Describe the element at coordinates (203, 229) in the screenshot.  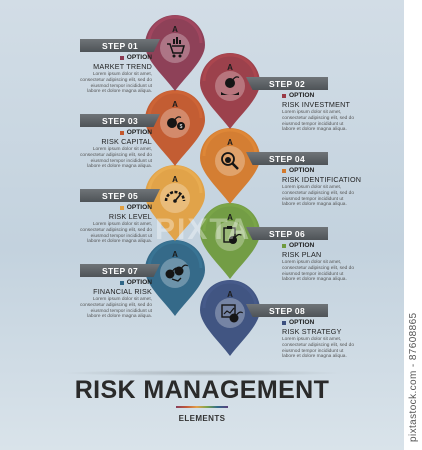
I see `pixta-watermark: PIXTA` at that location.